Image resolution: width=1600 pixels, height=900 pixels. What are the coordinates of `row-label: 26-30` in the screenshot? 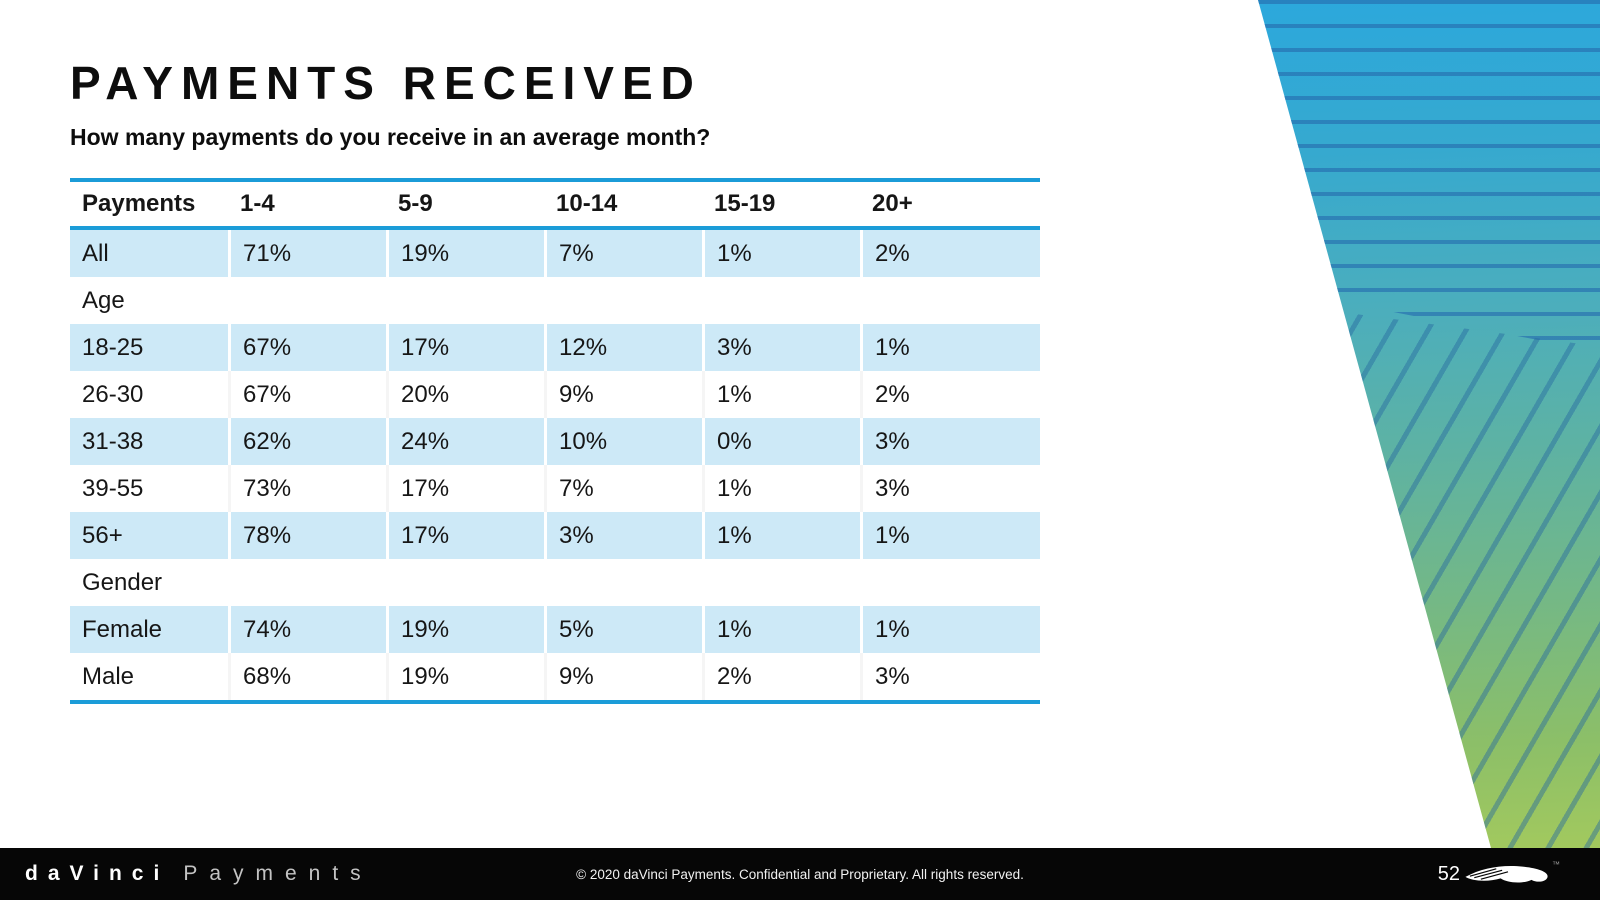 It's located at (113, 394).